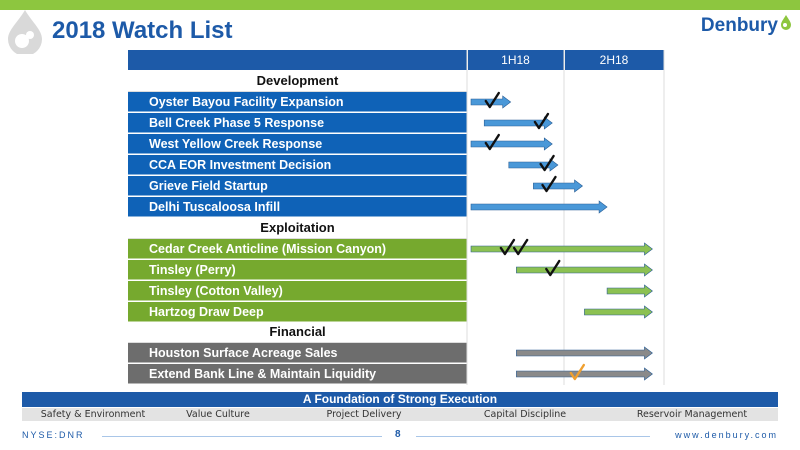 Image resolution: width=800 pixels, height=450 pixels. Describe the element at coordinates (218, 414) in the screenshot. I see `pillar-value-culture: Value Culture` at that location.